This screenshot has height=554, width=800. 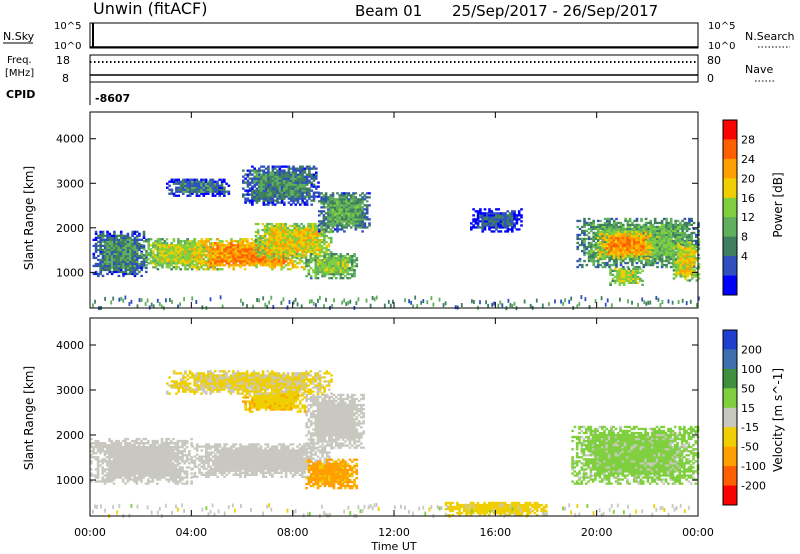 I want to click on nsky-label: N.Sky, so click(x=19, y=36).